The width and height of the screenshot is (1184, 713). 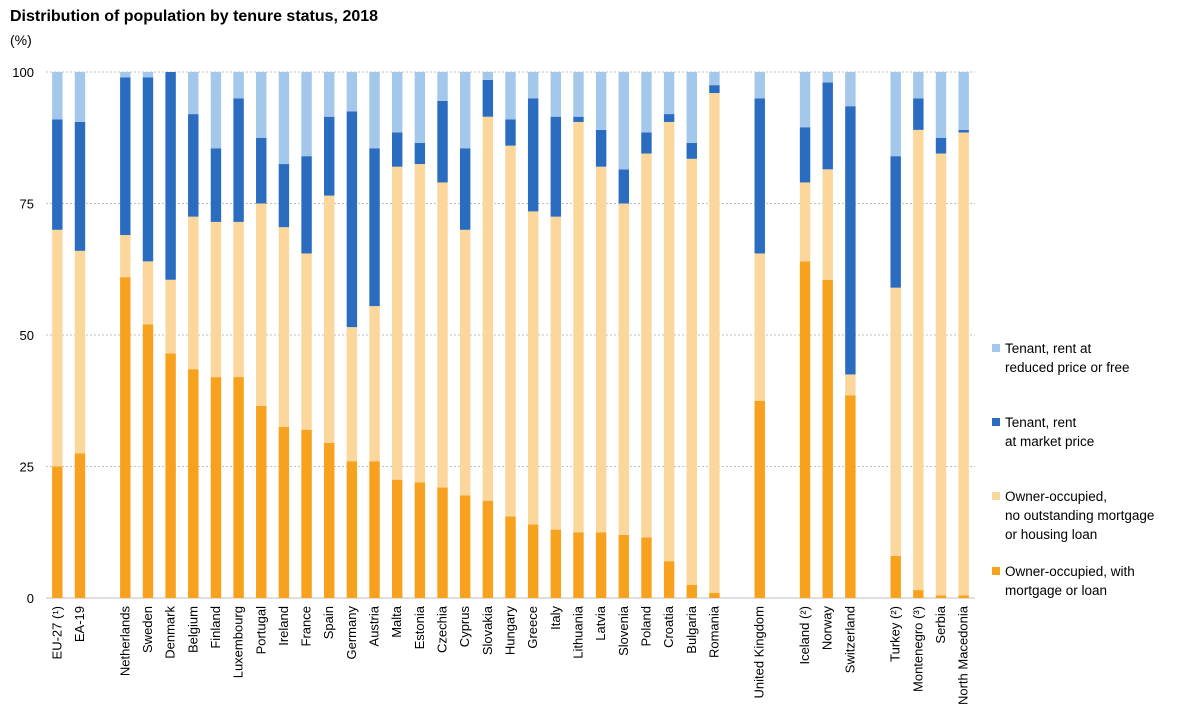 I want to click on x-tick-label-14: Malta, so click(x=396, y=621).